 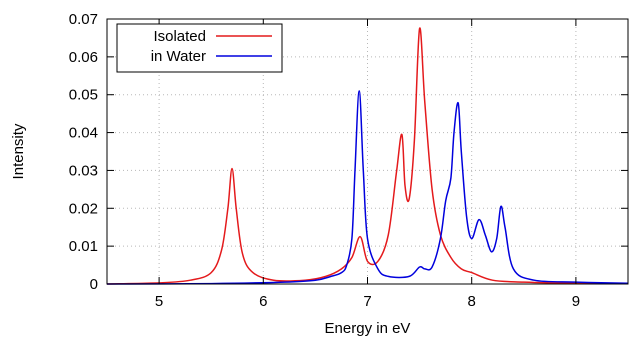 What do you see at coordinates (83, 170) in the screenshot?
I see `y-tick-label: 0.03` at bounding box center [83, 170].